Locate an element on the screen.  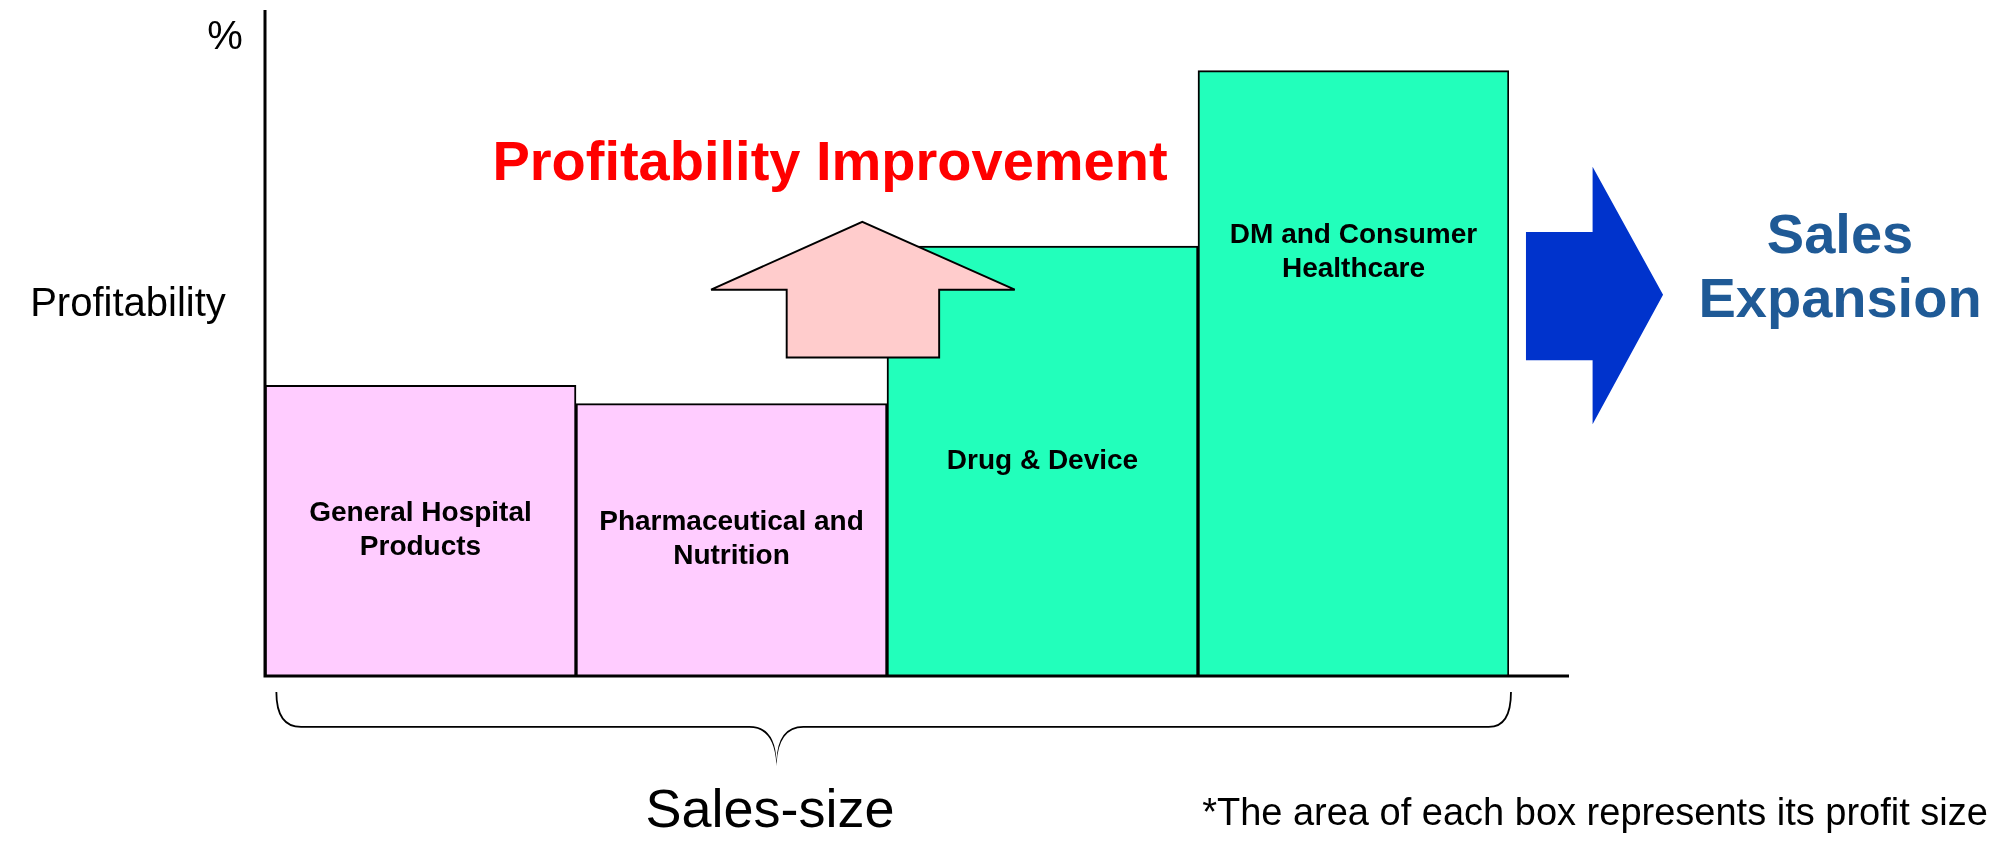
y-axis-title: Profitability is located at coordinates (128, 302).